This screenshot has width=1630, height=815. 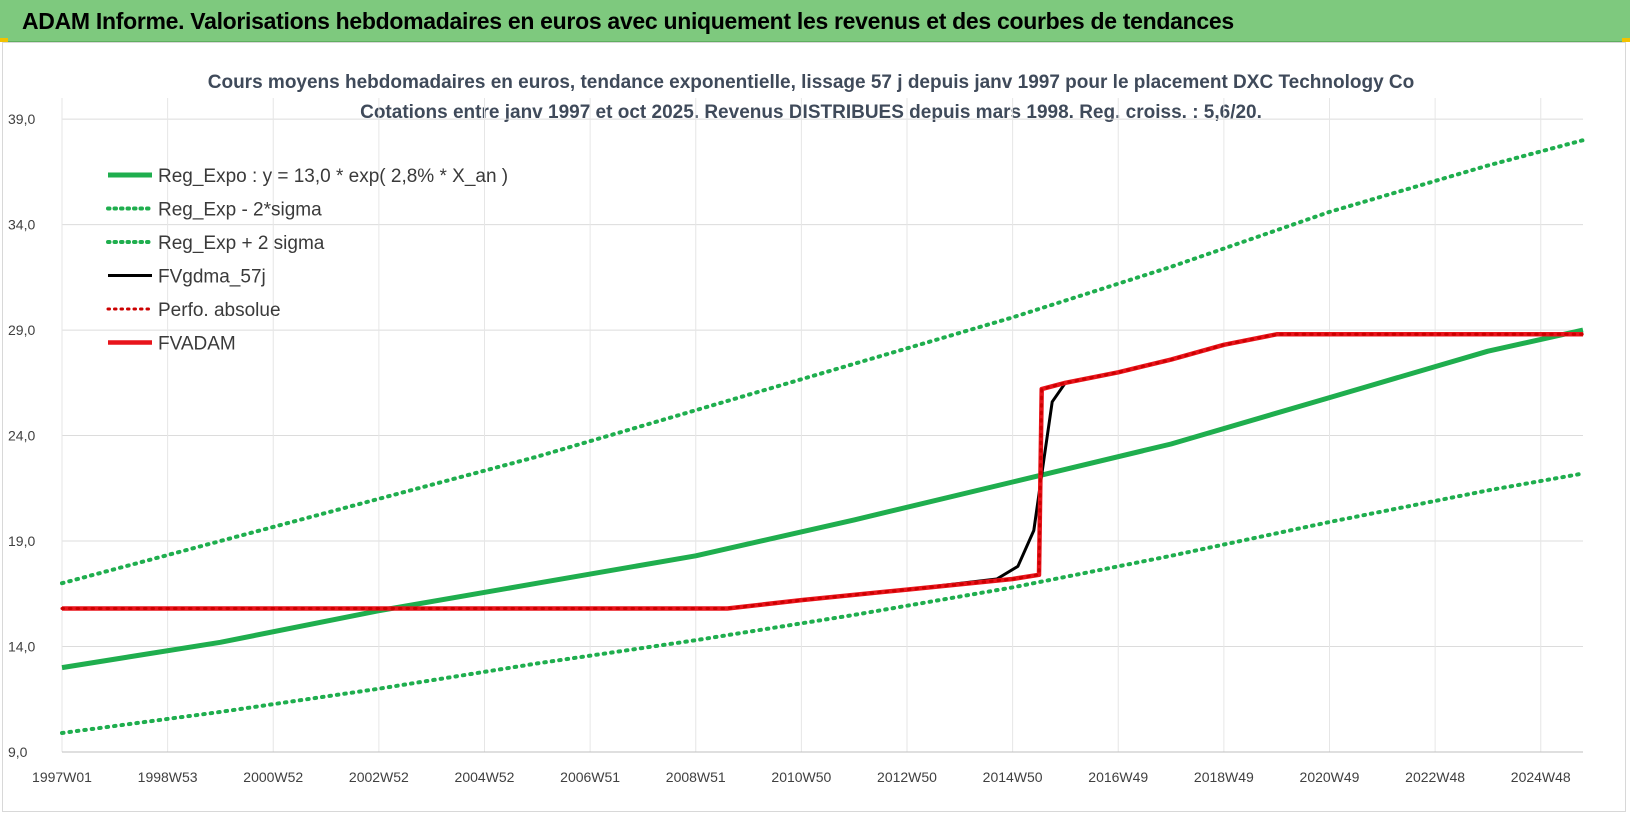 I want to click on legend-label-4: Perfo. absolue, so click(x=219, y=310).